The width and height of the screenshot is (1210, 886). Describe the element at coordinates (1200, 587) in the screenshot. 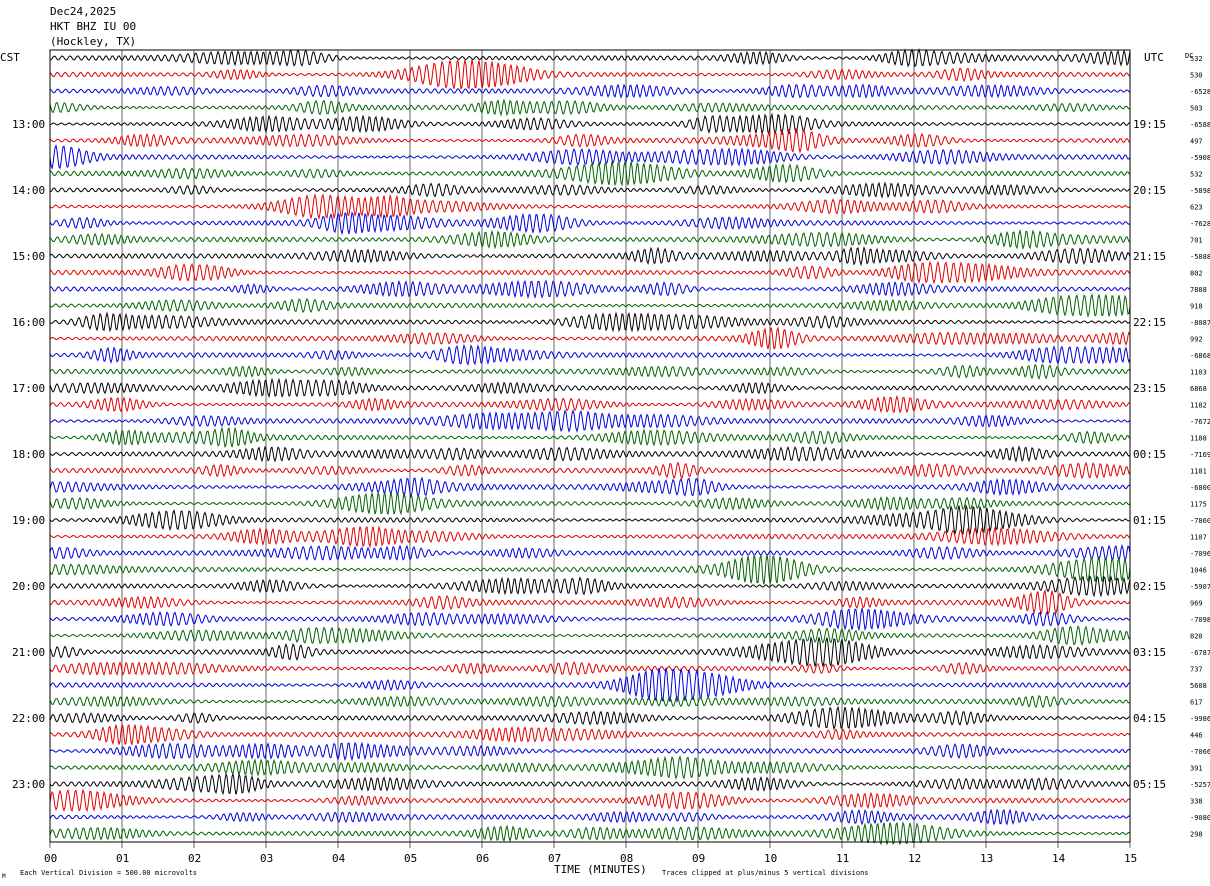

I see `dc-offset-label: -5907` at that location.